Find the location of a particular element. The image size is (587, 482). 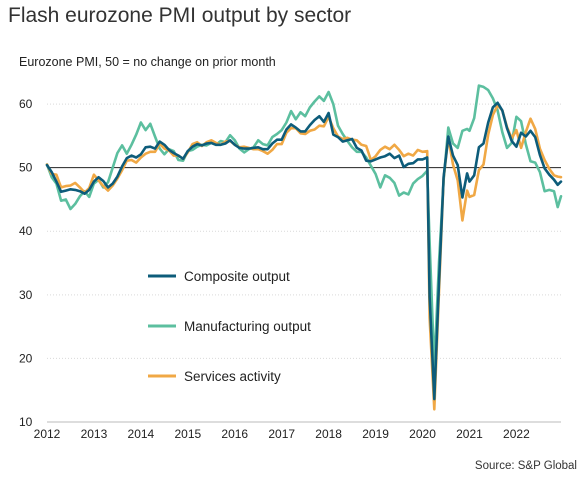

y-axis-ticks: 10 20 30 40 50 60 is located at coordinates (26, 263).